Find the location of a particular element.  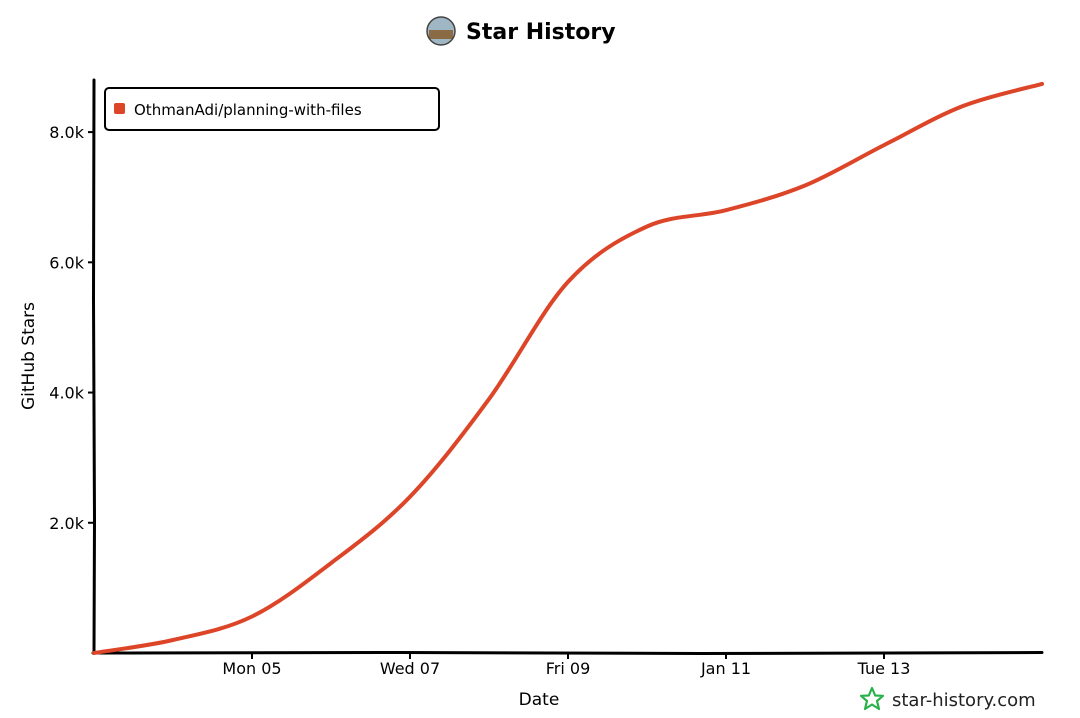

star-icon is located at coordinates (872, 698).